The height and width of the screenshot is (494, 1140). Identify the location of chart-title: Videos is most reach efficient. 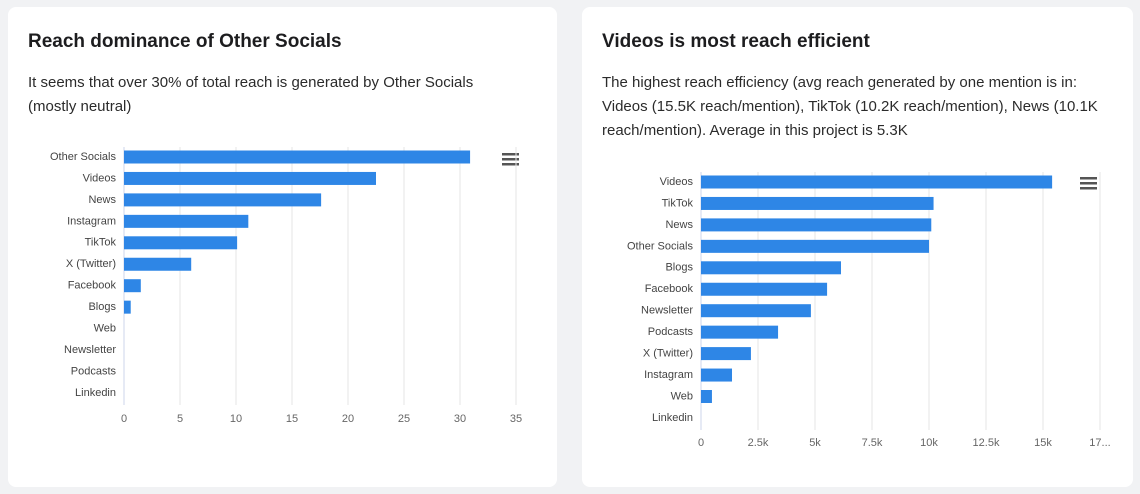
(736, 41).